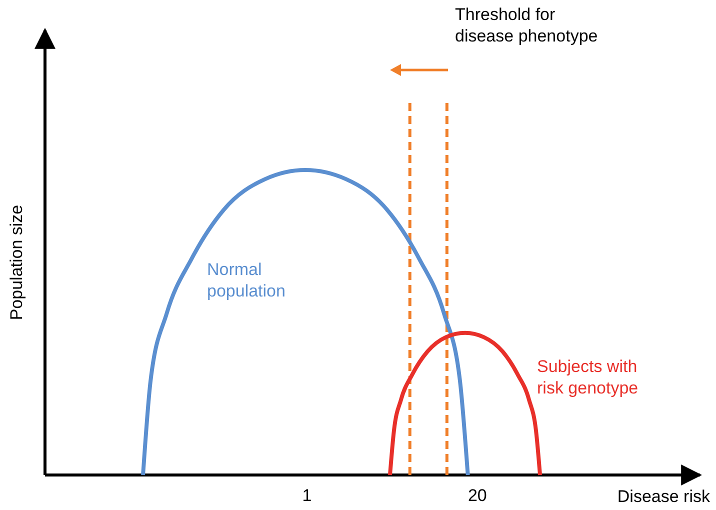 This screenshot has width=716, height=510. What do you see at coordinates (477, 495) in the screenshot?
I see `x-tick-label: 20` at bounding box center [477, 495].